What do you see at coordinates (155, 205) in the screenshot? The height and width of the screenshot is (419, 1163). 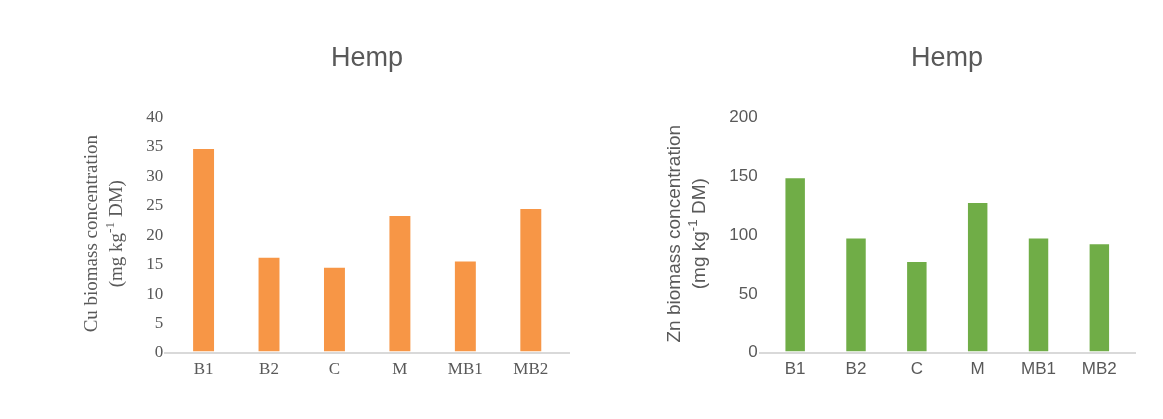 I see `y-tick-label: 25` at bounding box center [155, 205].